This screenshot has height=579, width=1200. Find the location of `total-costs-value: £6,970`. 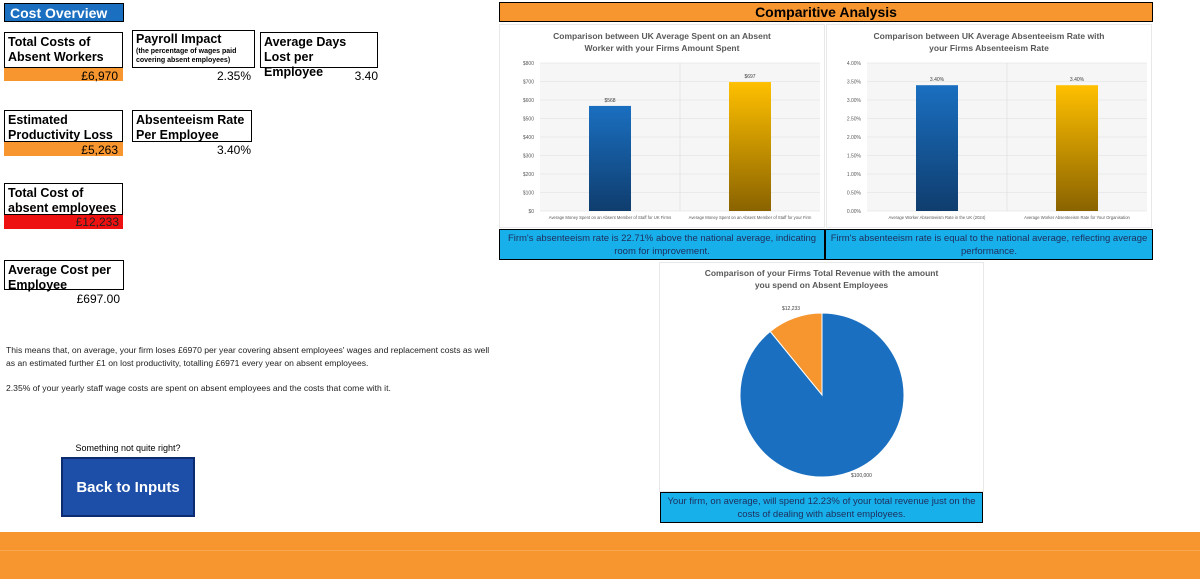

total-costs-value: £6,970 is located at coordinates (63, 75).